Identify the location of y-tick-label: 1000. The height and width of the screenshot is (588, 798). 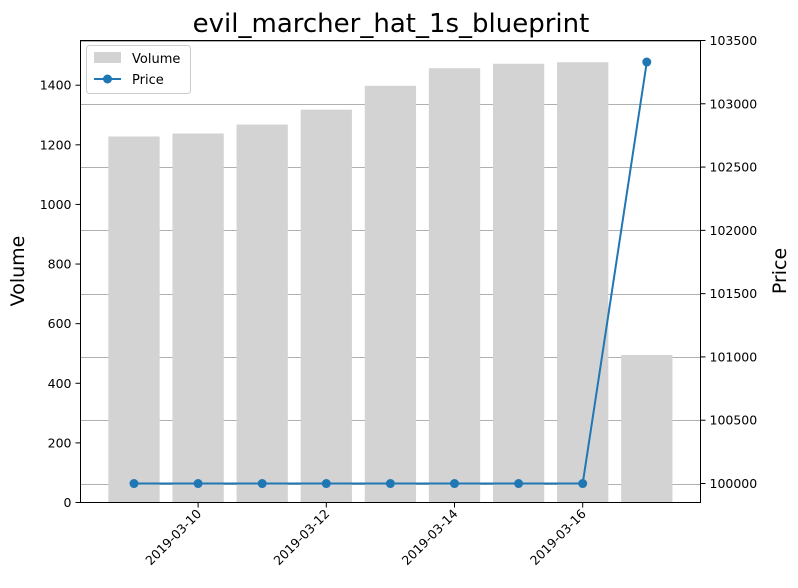
(56, 204).